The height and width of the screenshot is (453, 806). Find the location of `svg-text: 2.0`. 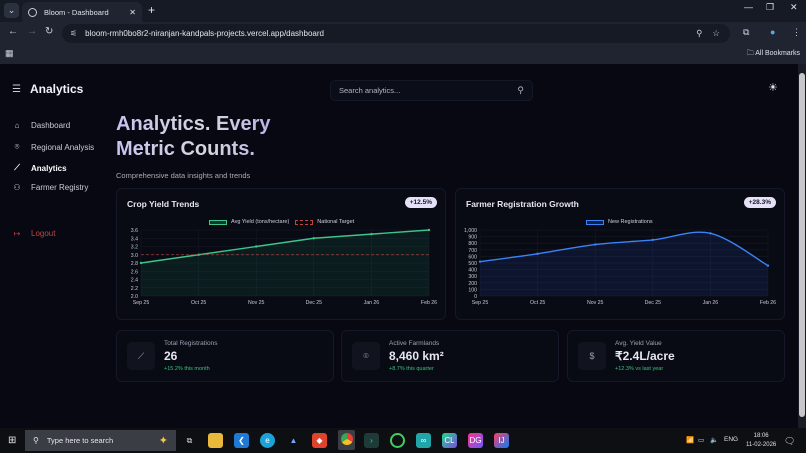

svg-text: 2.0 is located at coordinates (134, 297).